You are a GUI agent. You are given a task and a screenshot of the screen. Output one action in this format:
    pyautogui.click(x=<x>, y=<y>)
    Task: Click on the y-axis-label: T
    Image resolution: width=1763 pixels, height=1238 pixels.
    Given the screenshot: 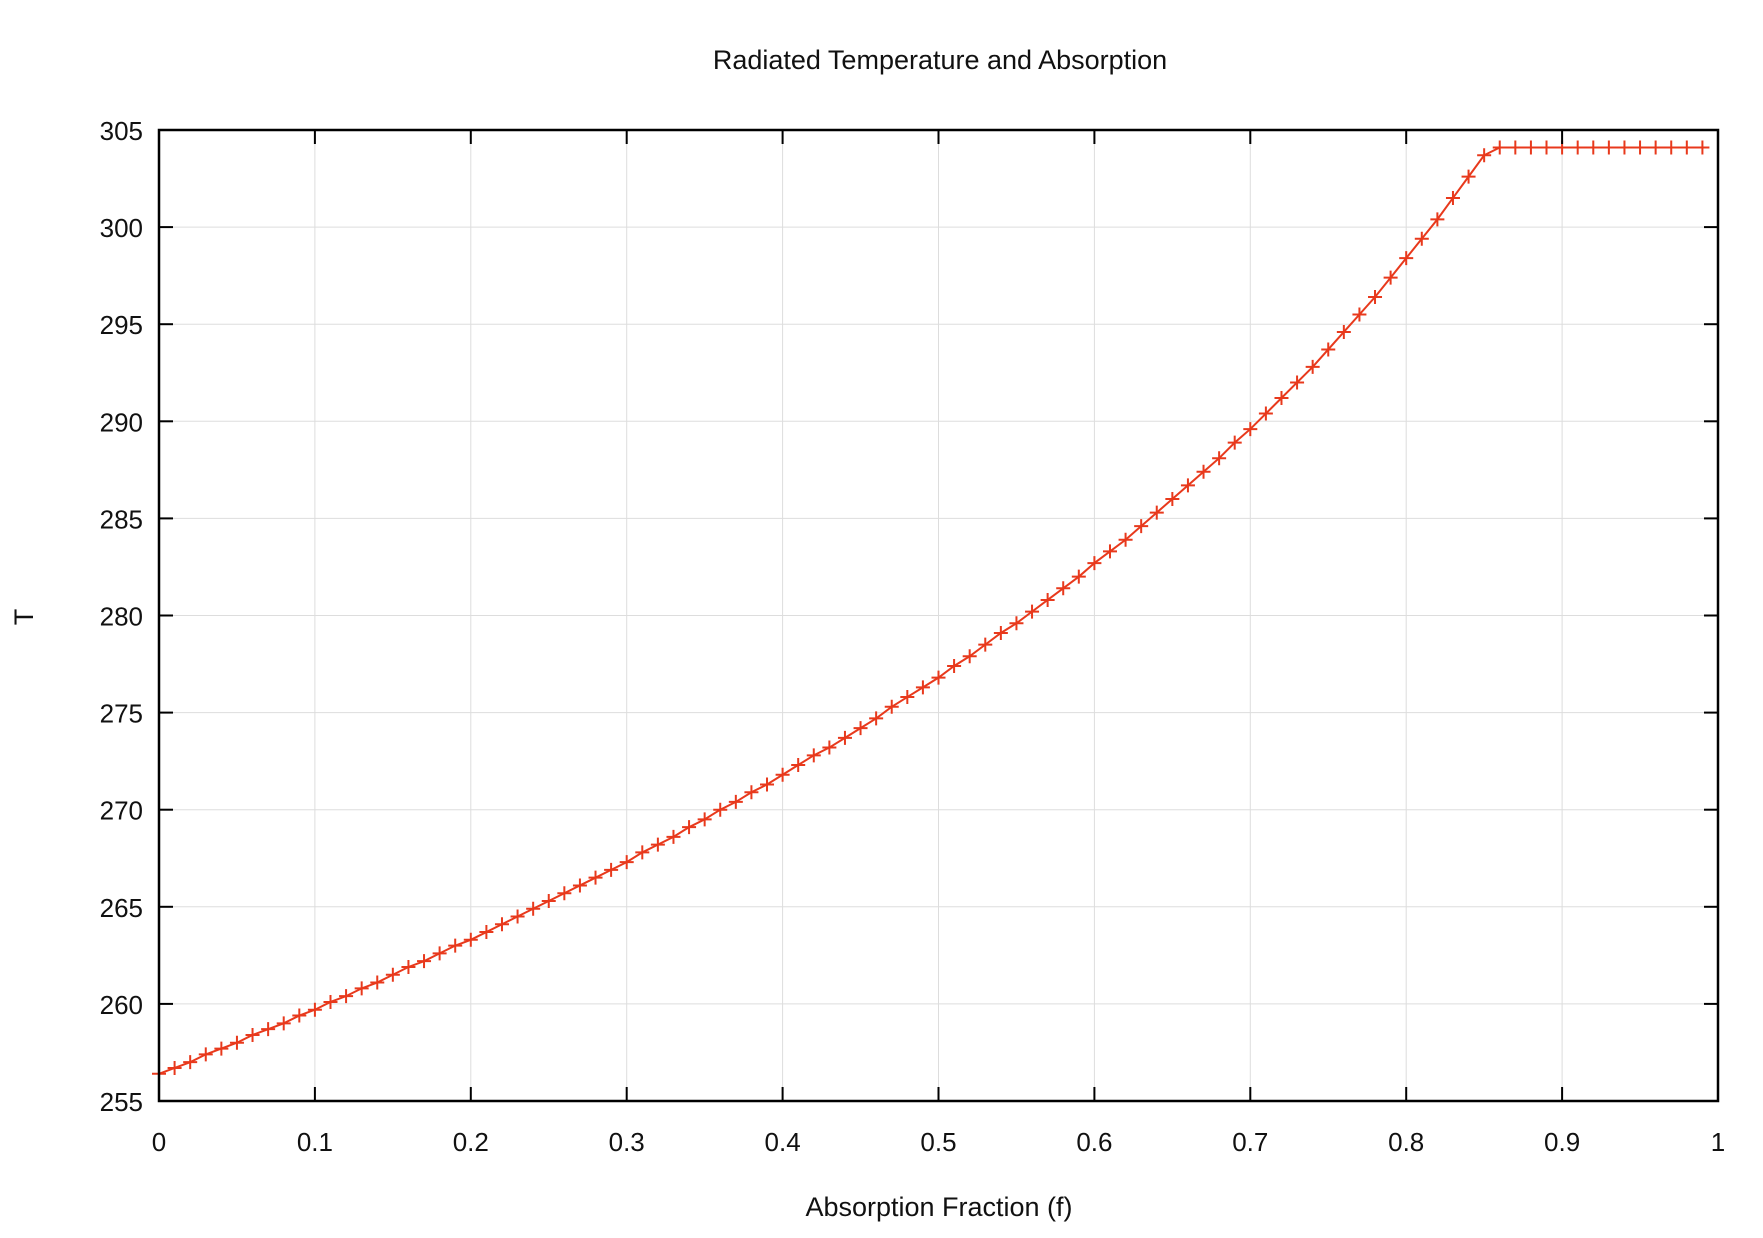 What is the action you would take?
    pyautogui.click(x=24, y=617)
    